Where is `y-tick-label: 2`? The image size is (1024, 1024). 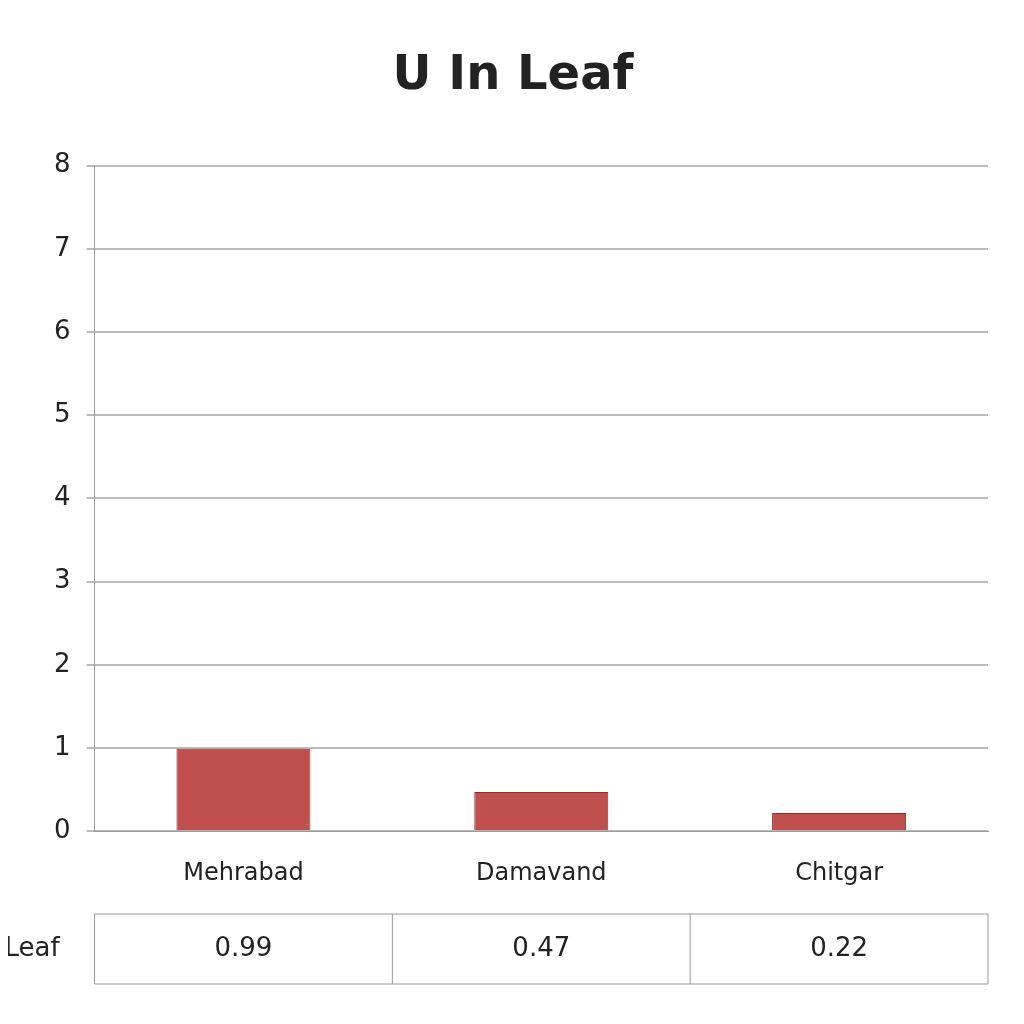 y-tick-label: 2 is located at coordinates (62, 662).